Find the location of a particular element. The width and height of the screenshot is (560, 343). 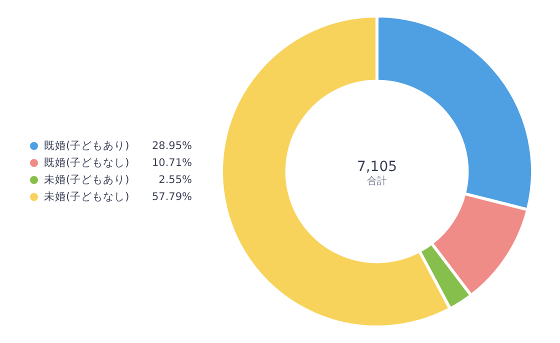

text: 7,105 is located at coordinates (377, 167).